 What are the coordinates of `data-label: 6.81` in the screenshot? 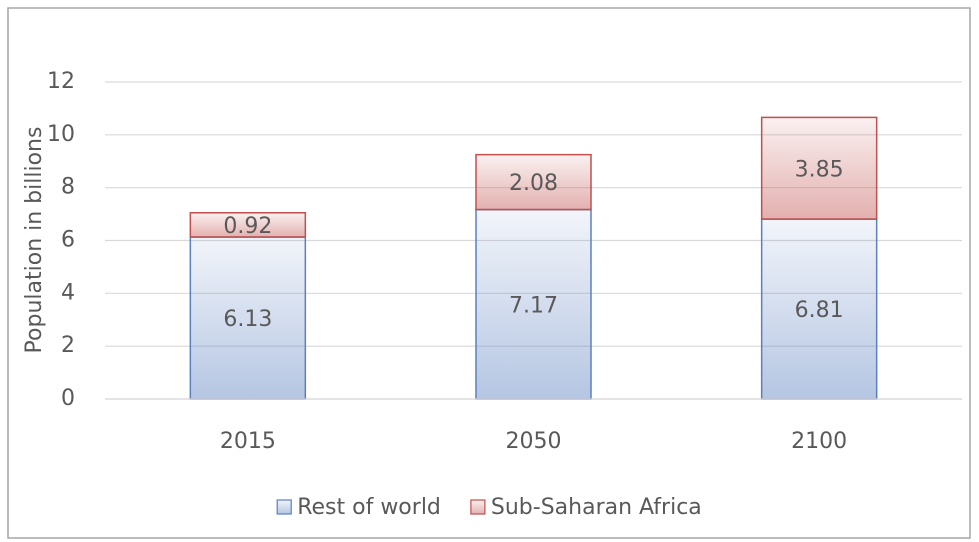 It's located at (819, 310).